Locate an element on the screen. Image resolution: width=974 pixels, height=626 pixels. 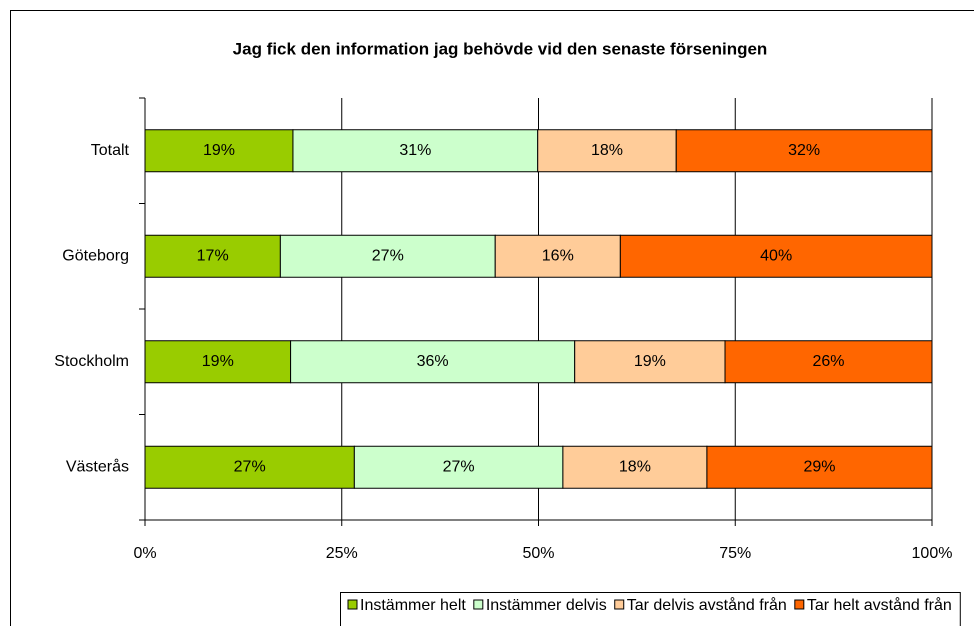
legend-label: Instämmer delvis is located at coordinates (546, 605).